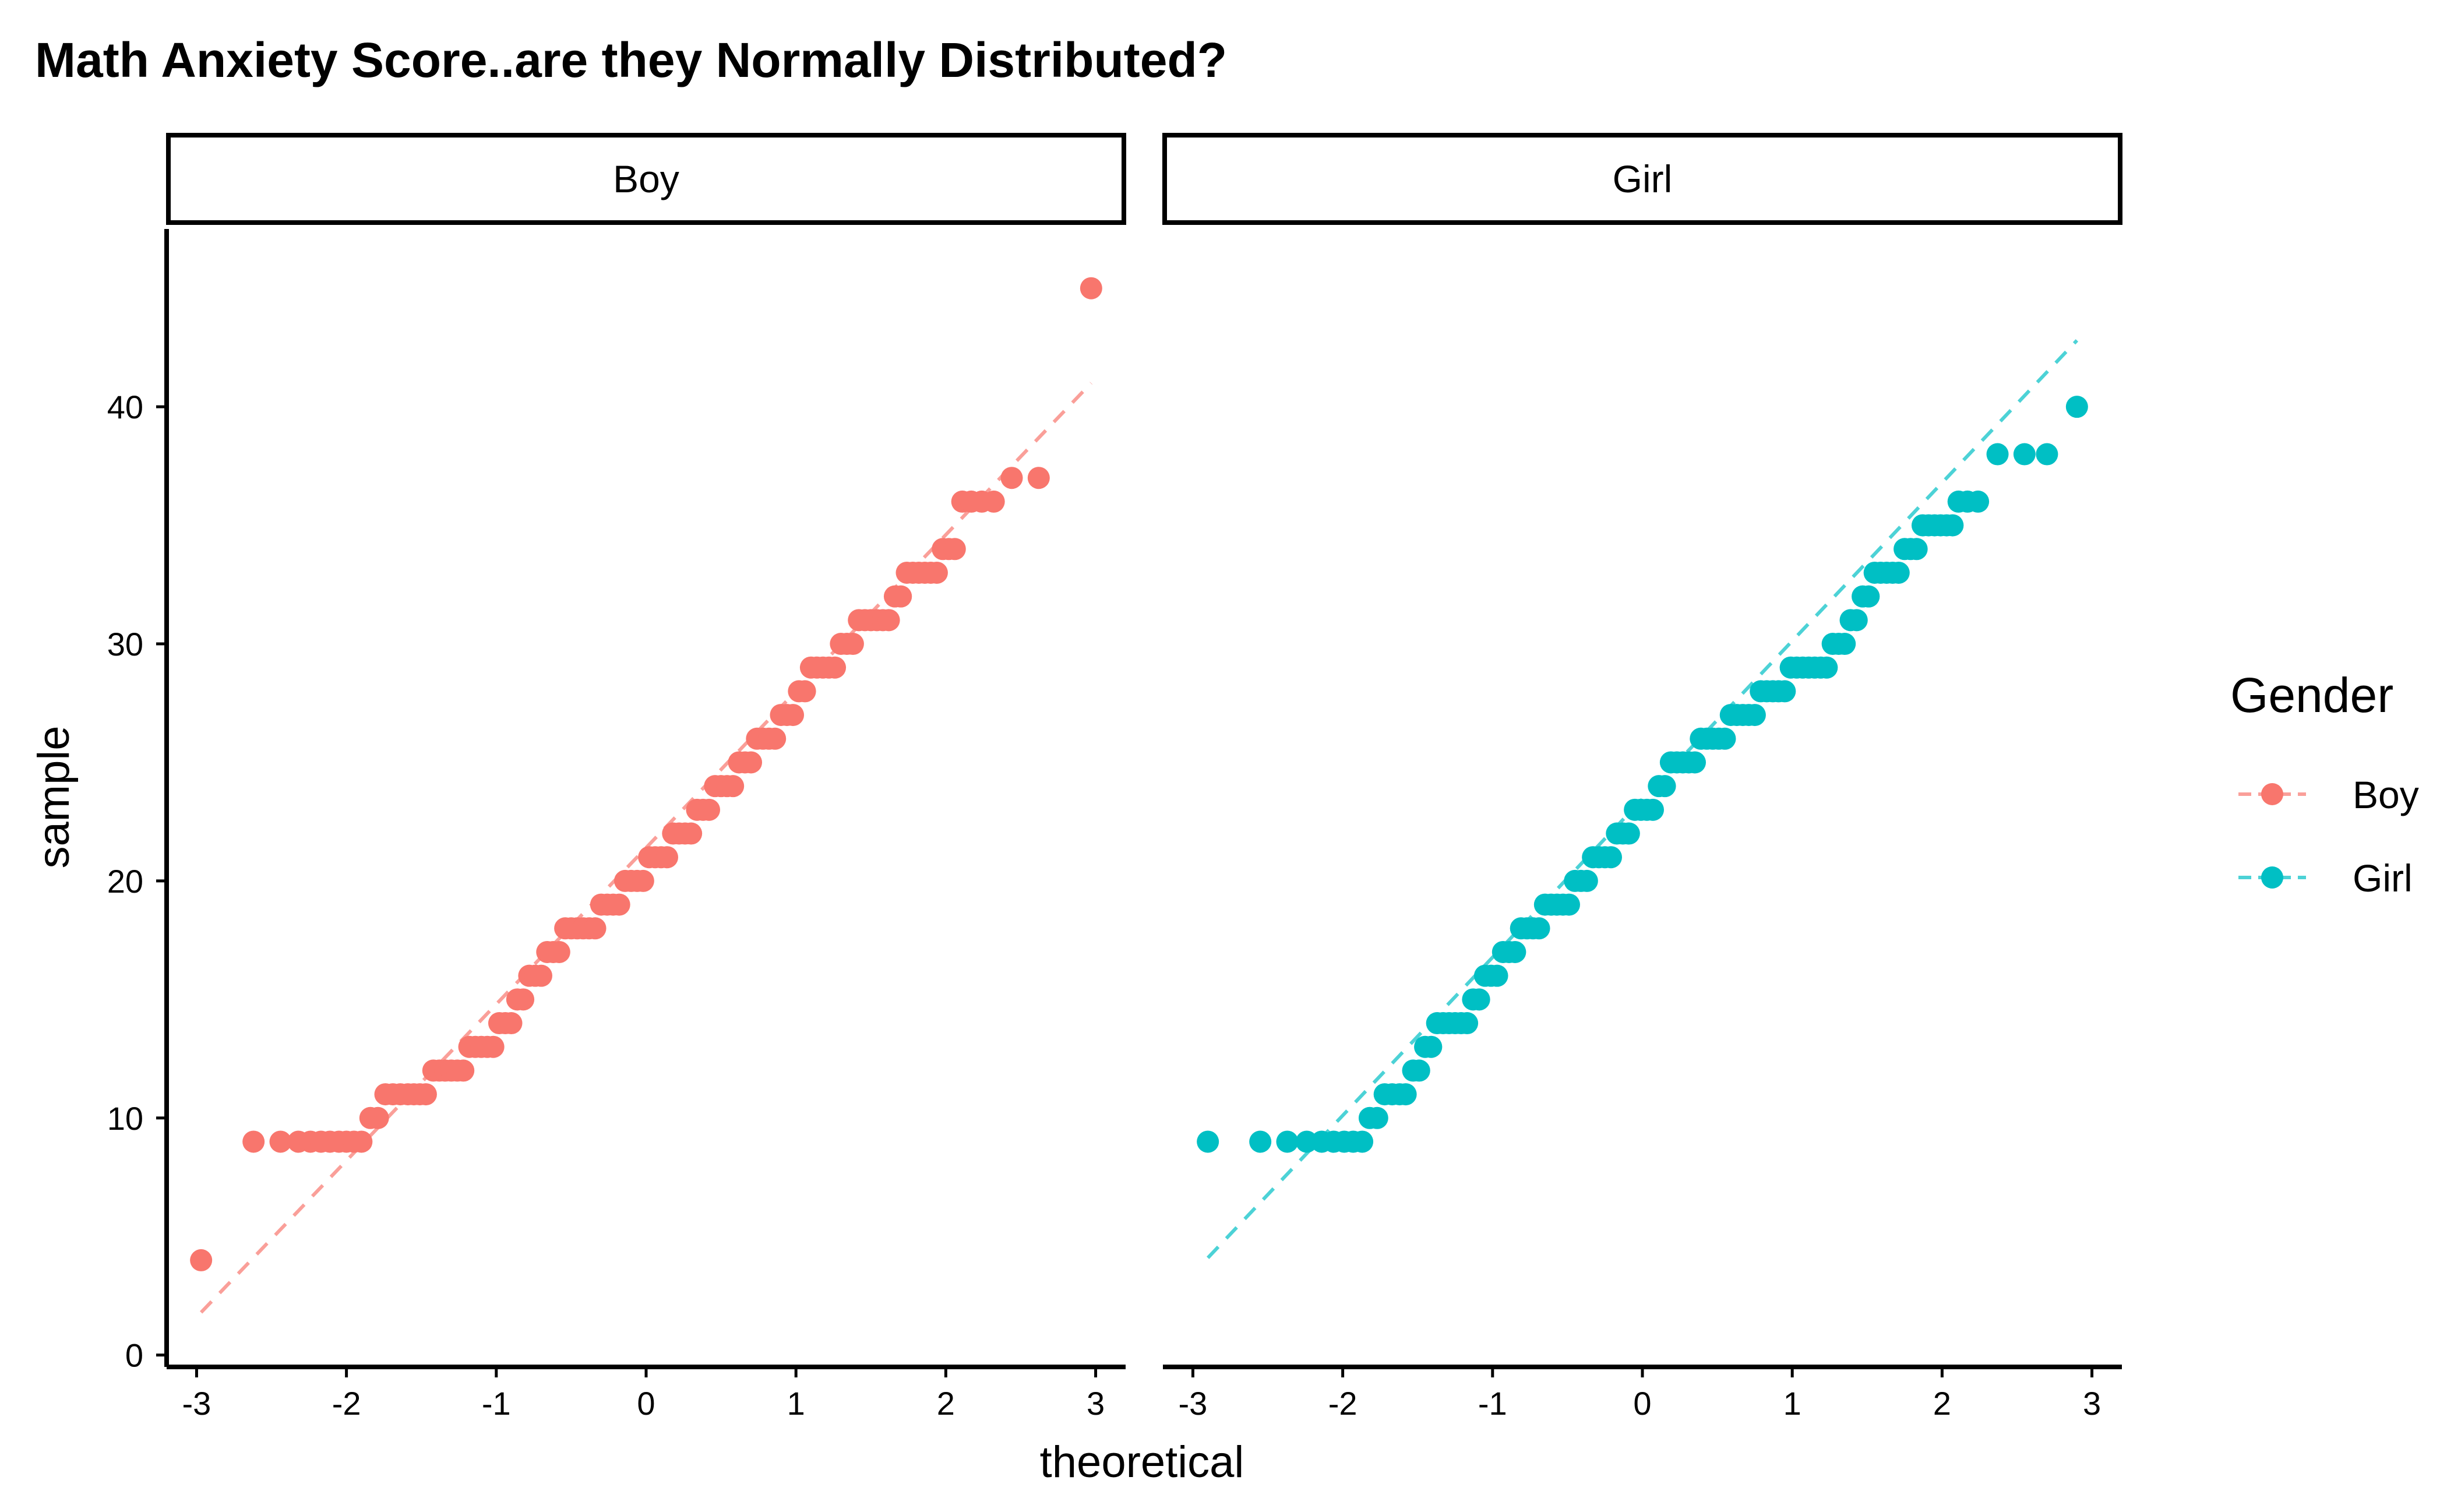 The width and height of the screenshot is (2447, 1512). I want to click on legend: Gender Boy Girl, so click(2324, 784).